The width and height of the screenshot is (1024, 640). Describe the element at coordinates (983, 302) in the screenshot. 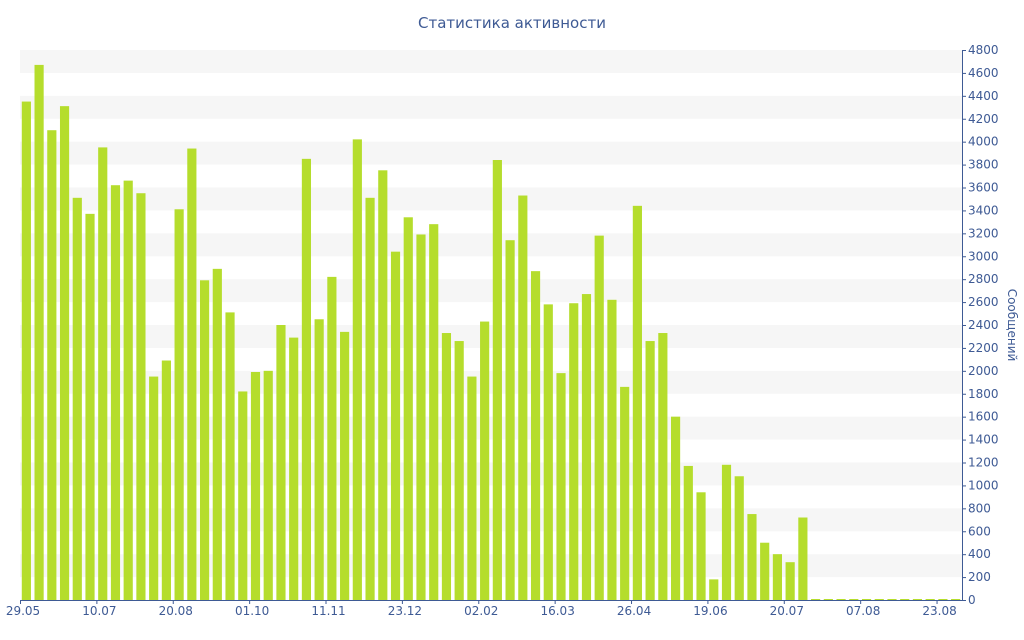

I see `y-tick-label: 2600` at that location.